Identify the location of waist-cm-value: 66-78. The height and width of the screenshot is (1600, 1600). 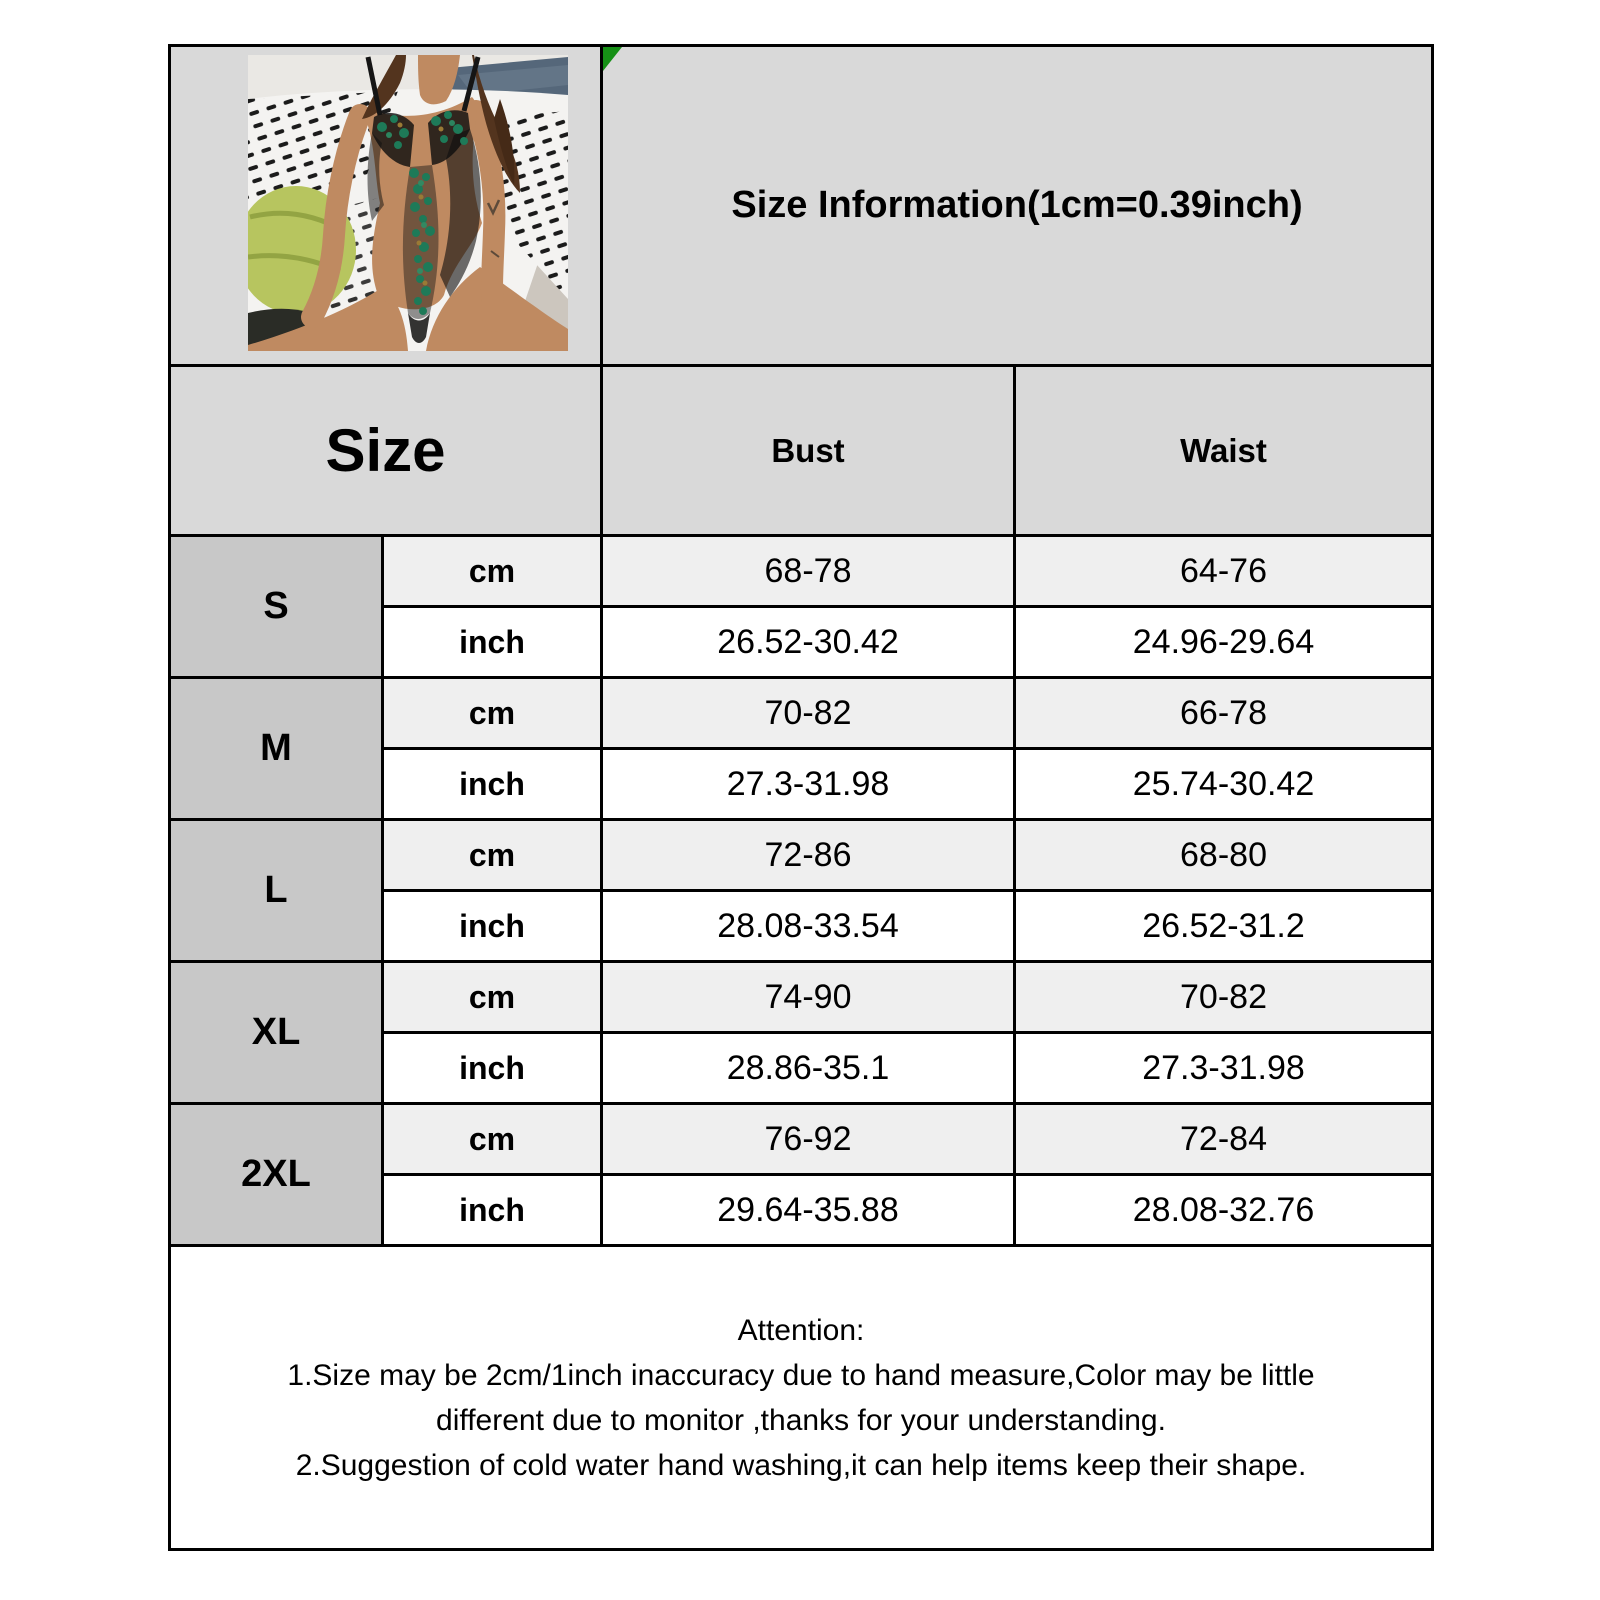
(1223, 713).